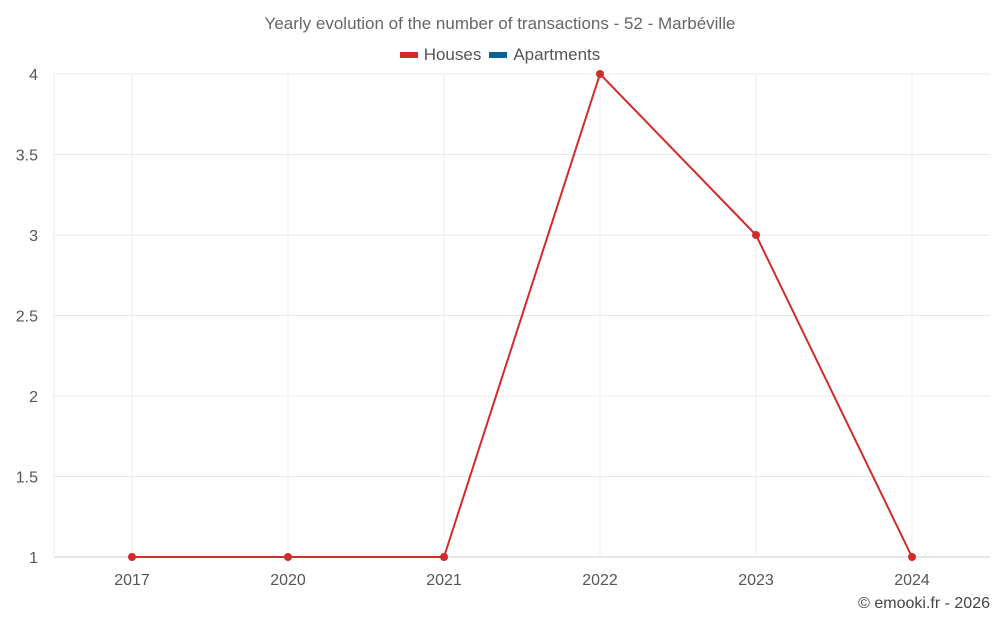  I want to click on data-point-houses-2022, so click(600, 74).